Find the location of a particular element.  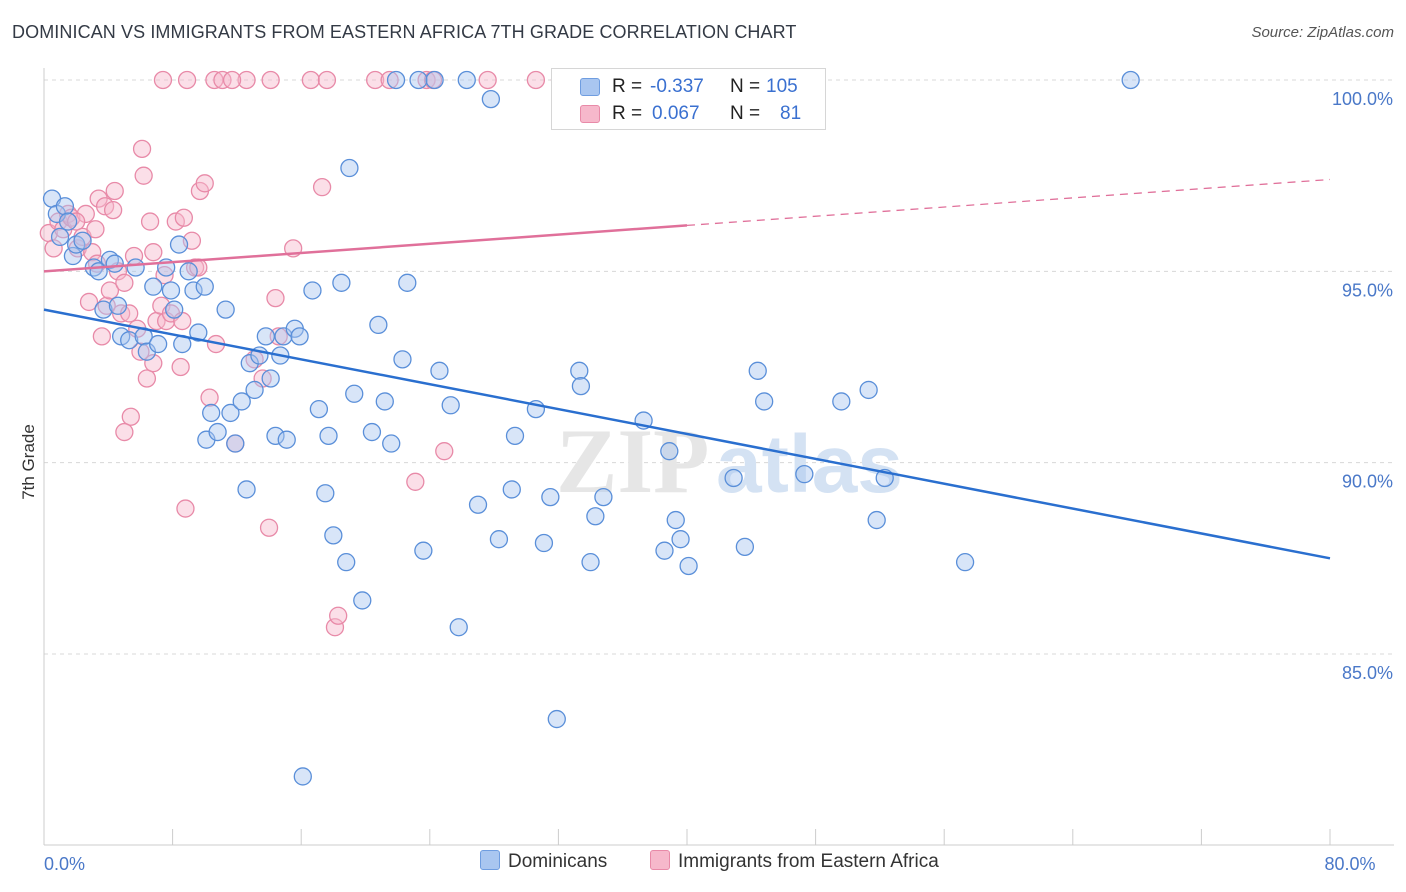

bottom-legend-label: Immigrants from Eastern Africa is located at coordinates (808, 861).